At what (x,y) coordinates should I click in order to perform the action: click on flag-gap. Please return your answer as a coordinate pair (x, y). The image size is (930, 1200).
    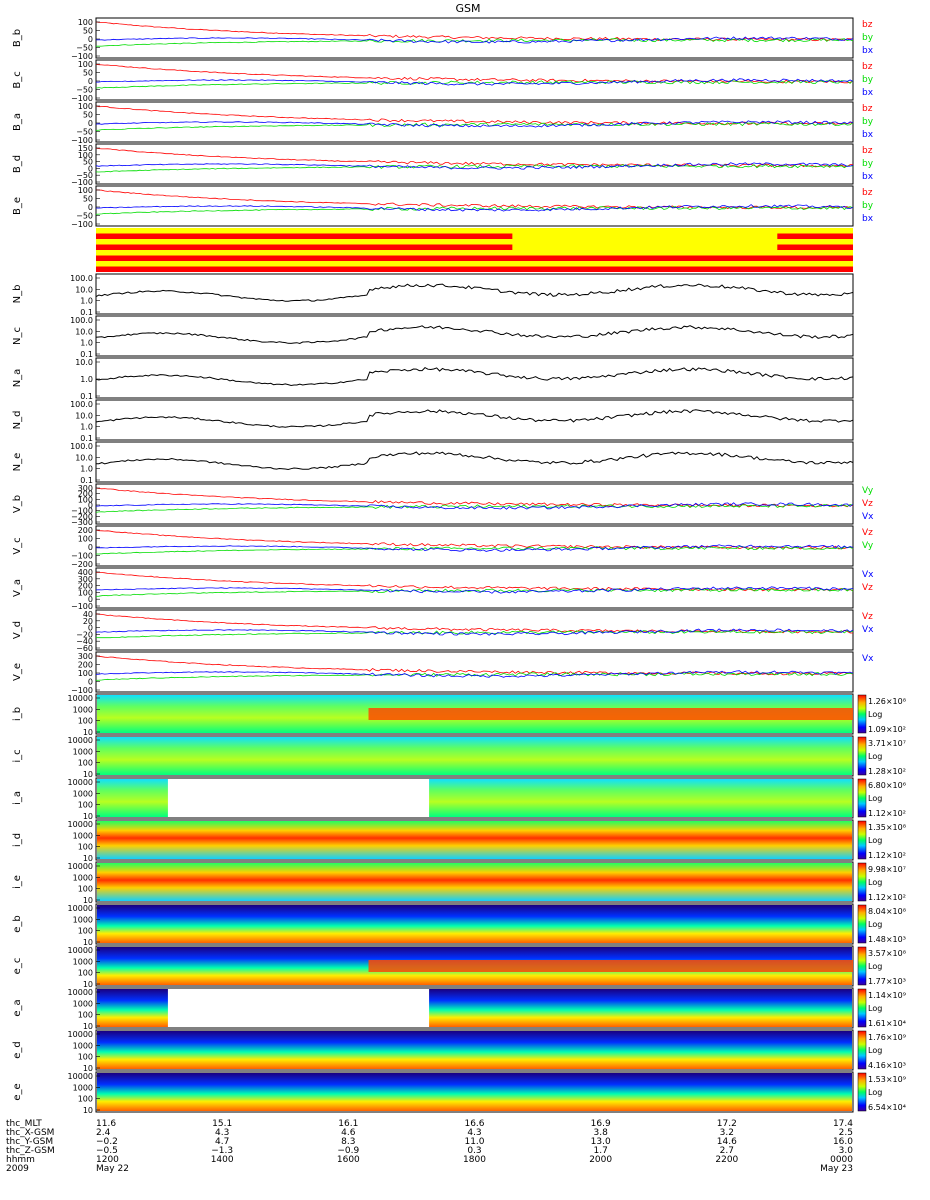
    Looking at the image, I should click on (645, 247).